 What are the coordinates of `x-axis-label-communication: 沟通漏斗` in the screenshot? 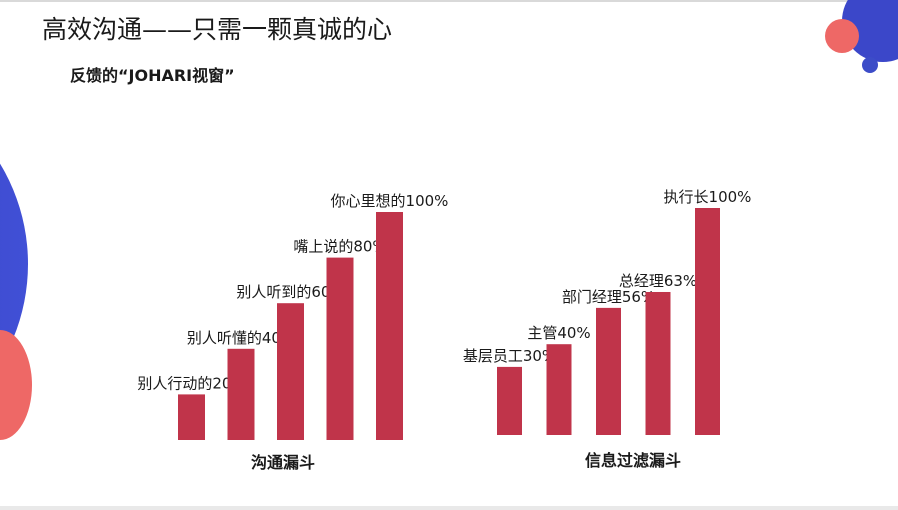 It's located at (283, 462).